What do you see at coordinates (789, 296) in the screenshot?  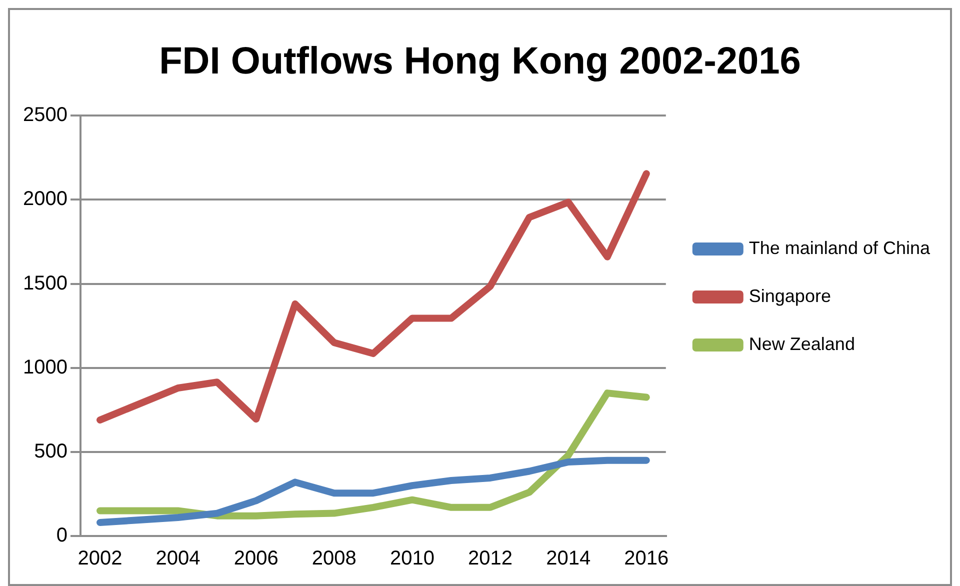 I see `legend-label: Singapore` at bounding box center [789, 296].